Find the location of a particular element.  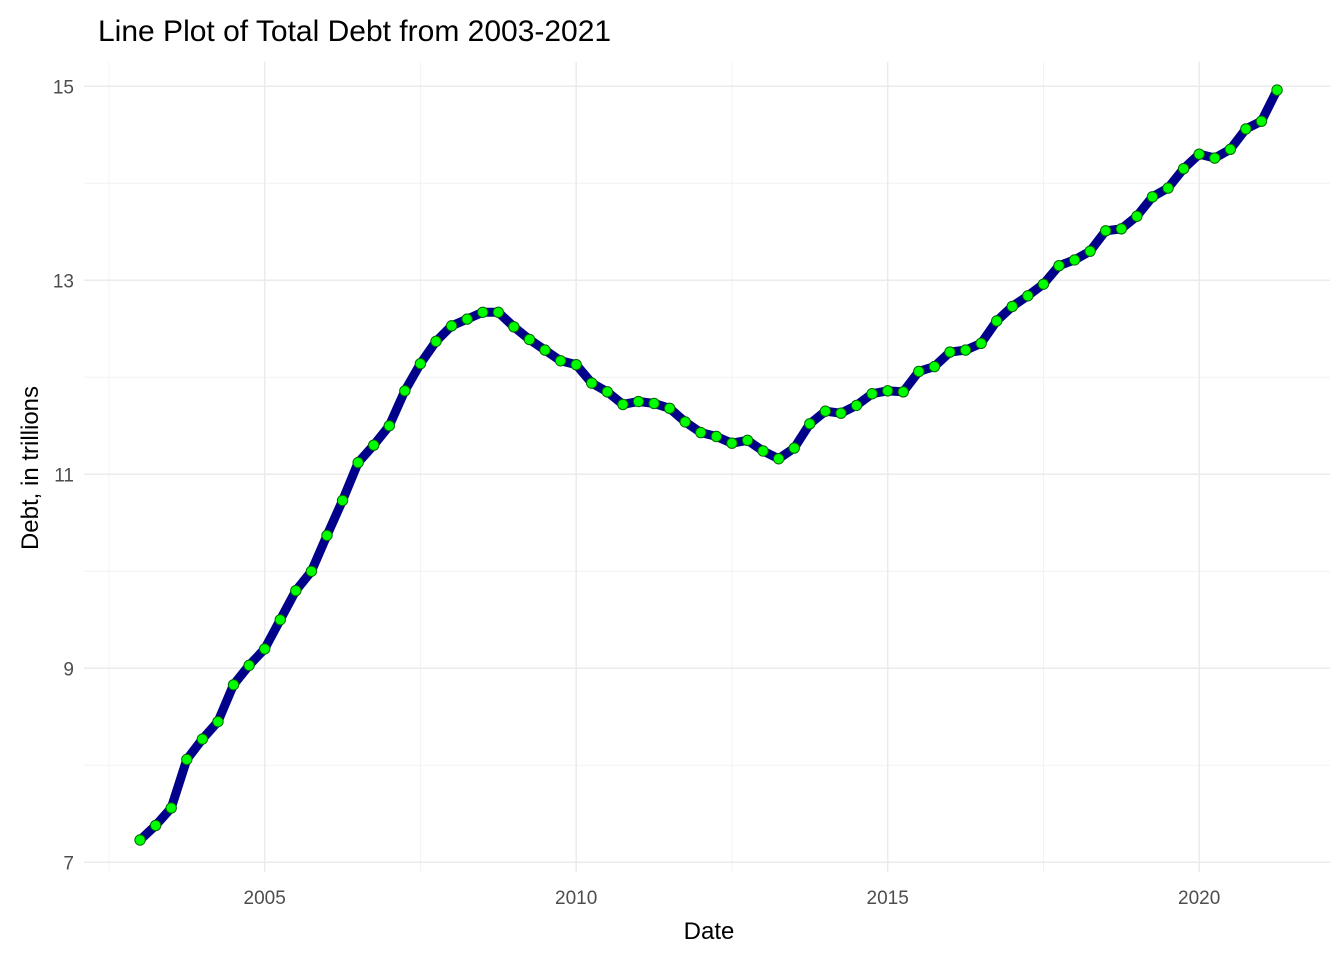

x-tick-label: 2005 is located at coordinates (265, 898).